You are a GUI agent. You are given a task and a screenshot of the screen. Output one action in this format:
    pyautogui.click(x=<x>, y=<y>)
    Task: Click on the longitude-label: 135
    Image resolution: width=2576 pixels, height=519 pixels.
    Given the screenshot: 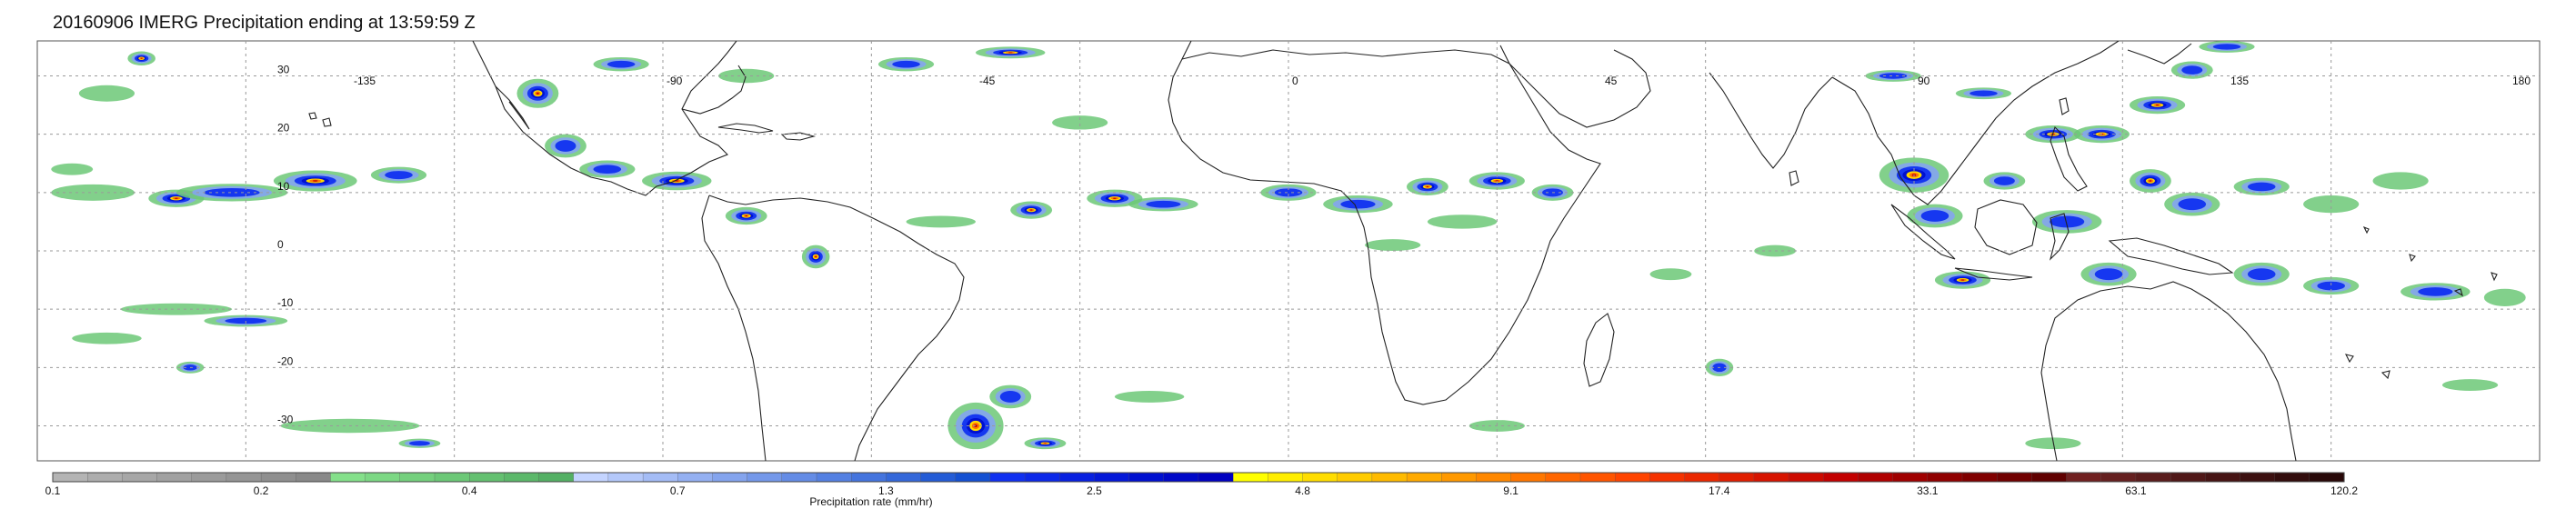 What is the action you would take?
    pyautogui.click(x=2239, y=81)
    